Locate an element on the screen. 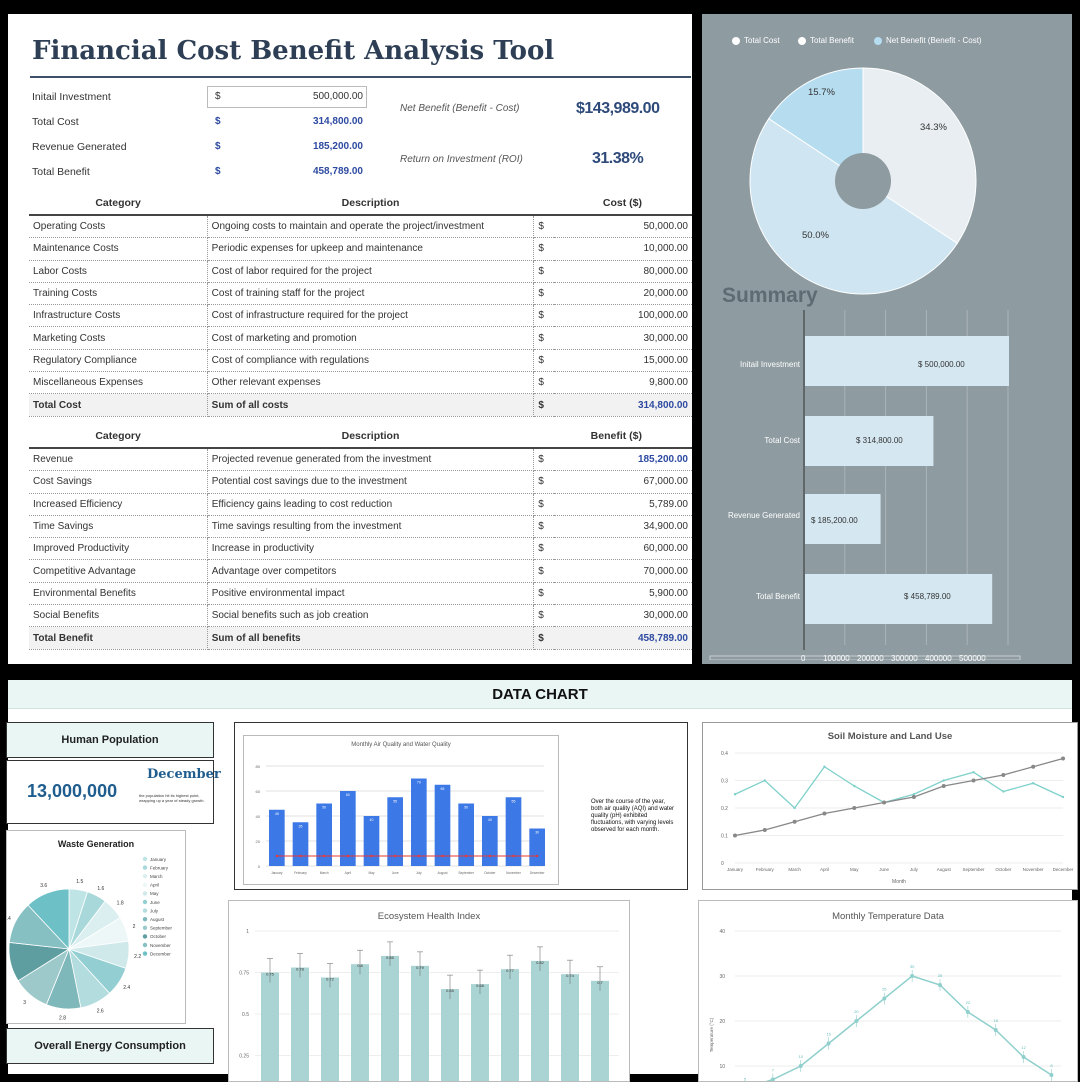 This screenshot has height=1082, width=1080. legend-item-total-benefit: Total Benefit is located at coordinates (826, 40).